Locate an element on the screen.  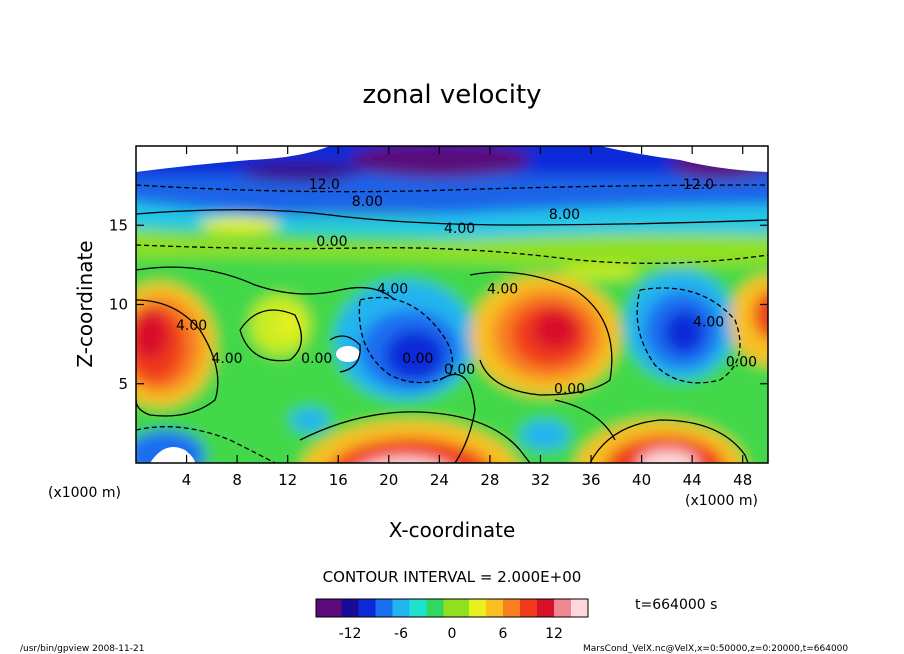
colorbar-tick-label: -6 is located at coordinates (401, 634).